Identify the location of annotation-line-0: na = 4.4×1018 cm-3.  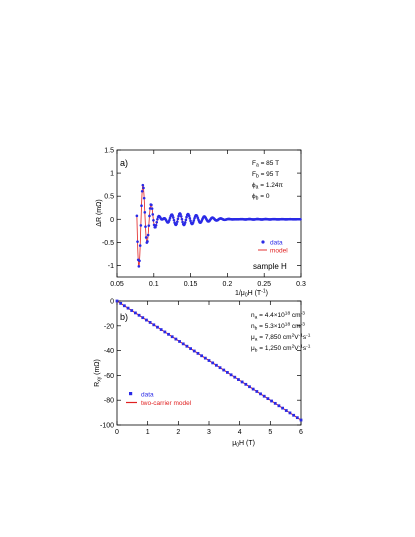
(278, 316).